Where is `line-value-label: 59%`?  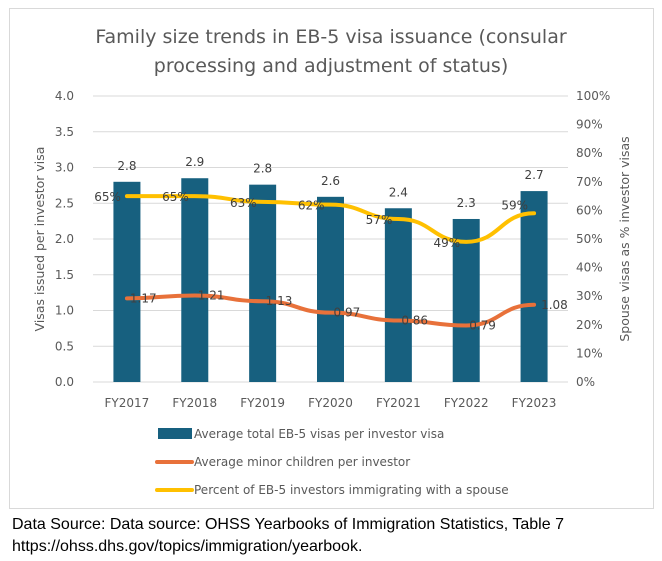
line-value-label: 59% is located at coordinates (514, 205).